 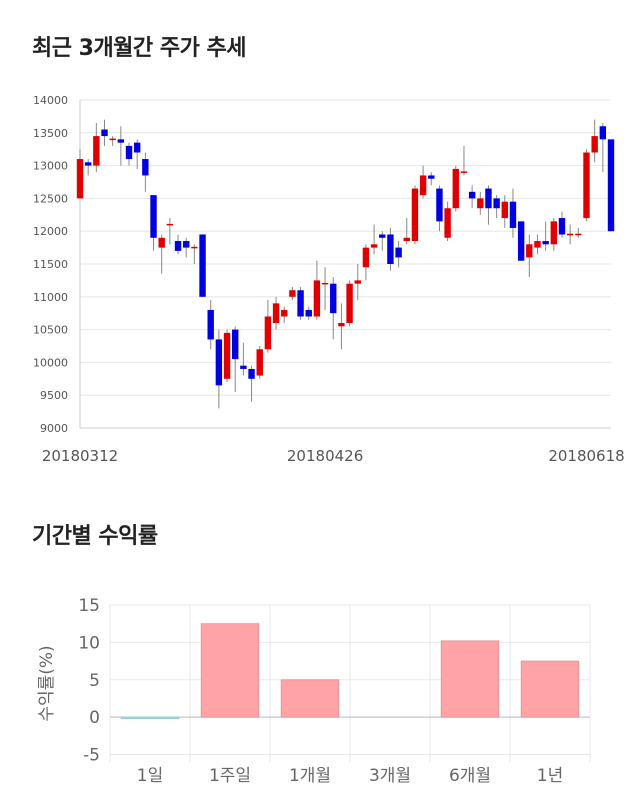 What do you see at coordinates (50, 231) in the screenshot?
I see `y-tick-label: 12000` at bounding box center [50, 231].